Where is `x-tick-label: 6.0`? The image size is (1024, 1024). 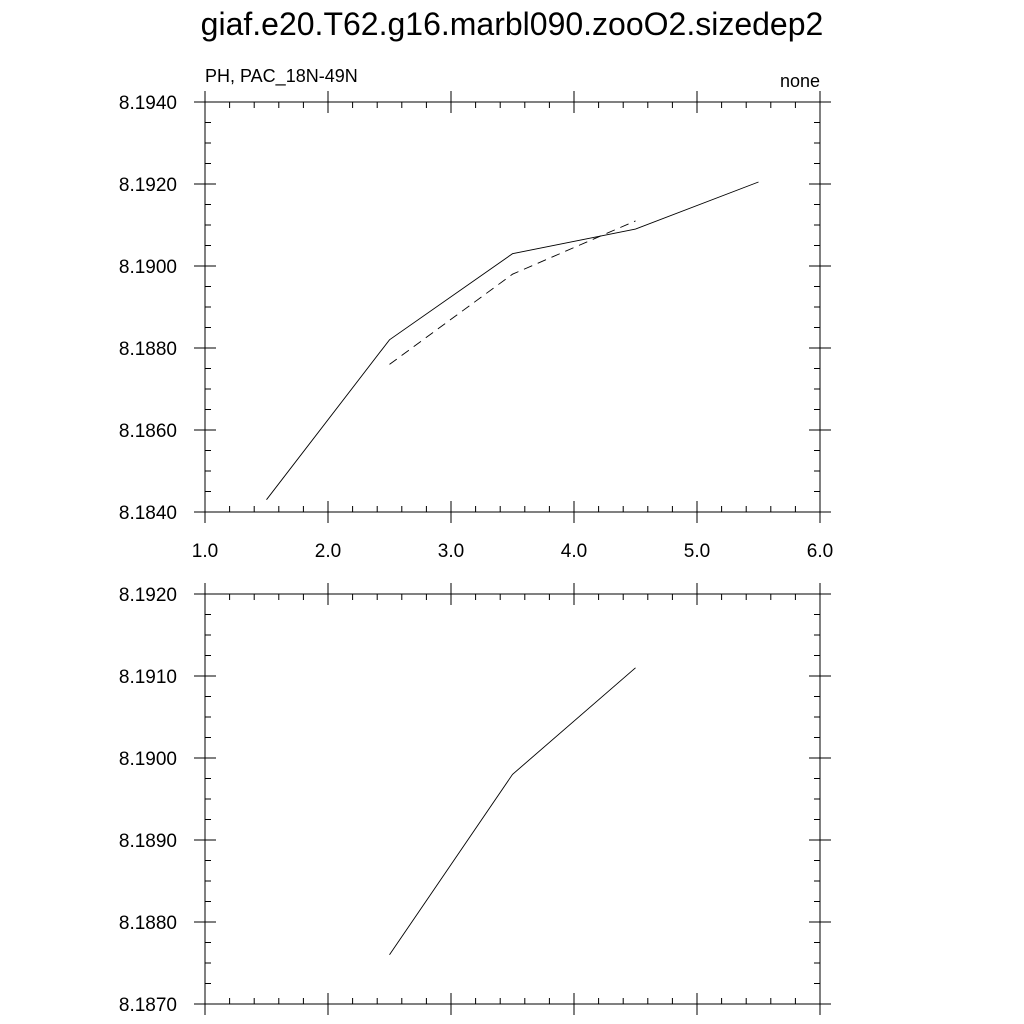
x-tick-label: 6.0 is located at coordinates (820, 551).